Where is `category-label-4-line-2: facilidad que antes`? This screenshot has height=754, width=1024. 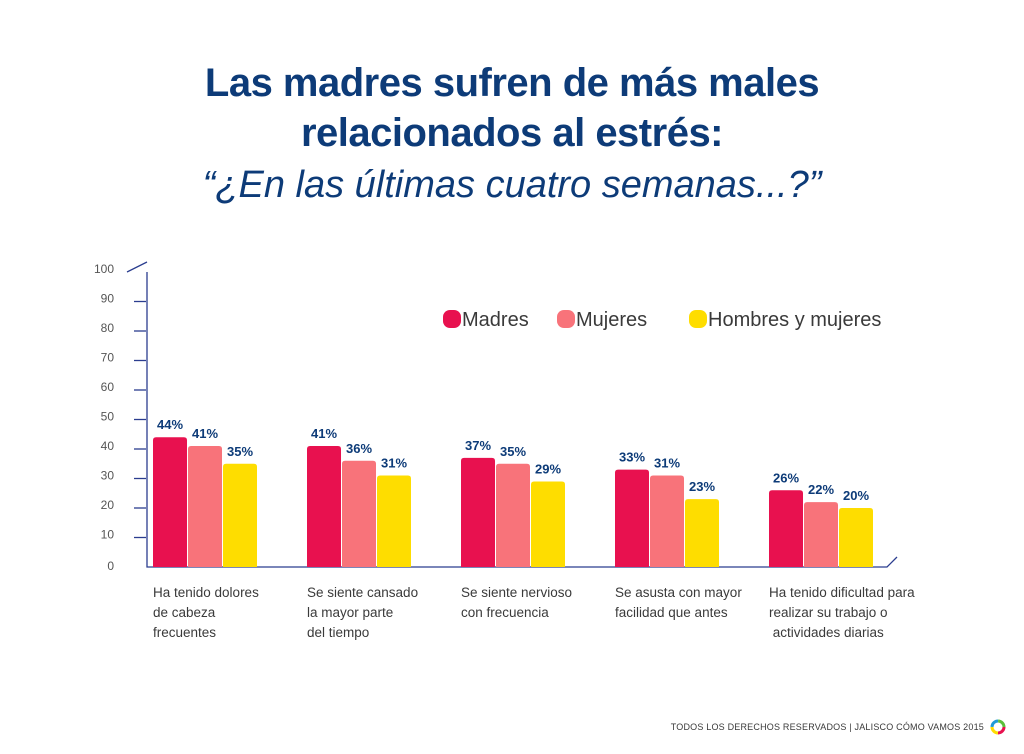
category-label-4-line-2: facilidad que antes is located at coordinates (671, 612).